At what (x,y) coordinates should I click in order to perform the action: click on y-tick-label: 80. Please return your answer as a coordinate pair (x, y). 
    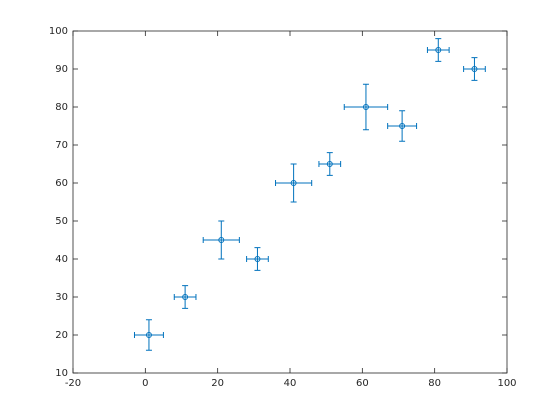
    Looking at the image, I should click on (61, 107).